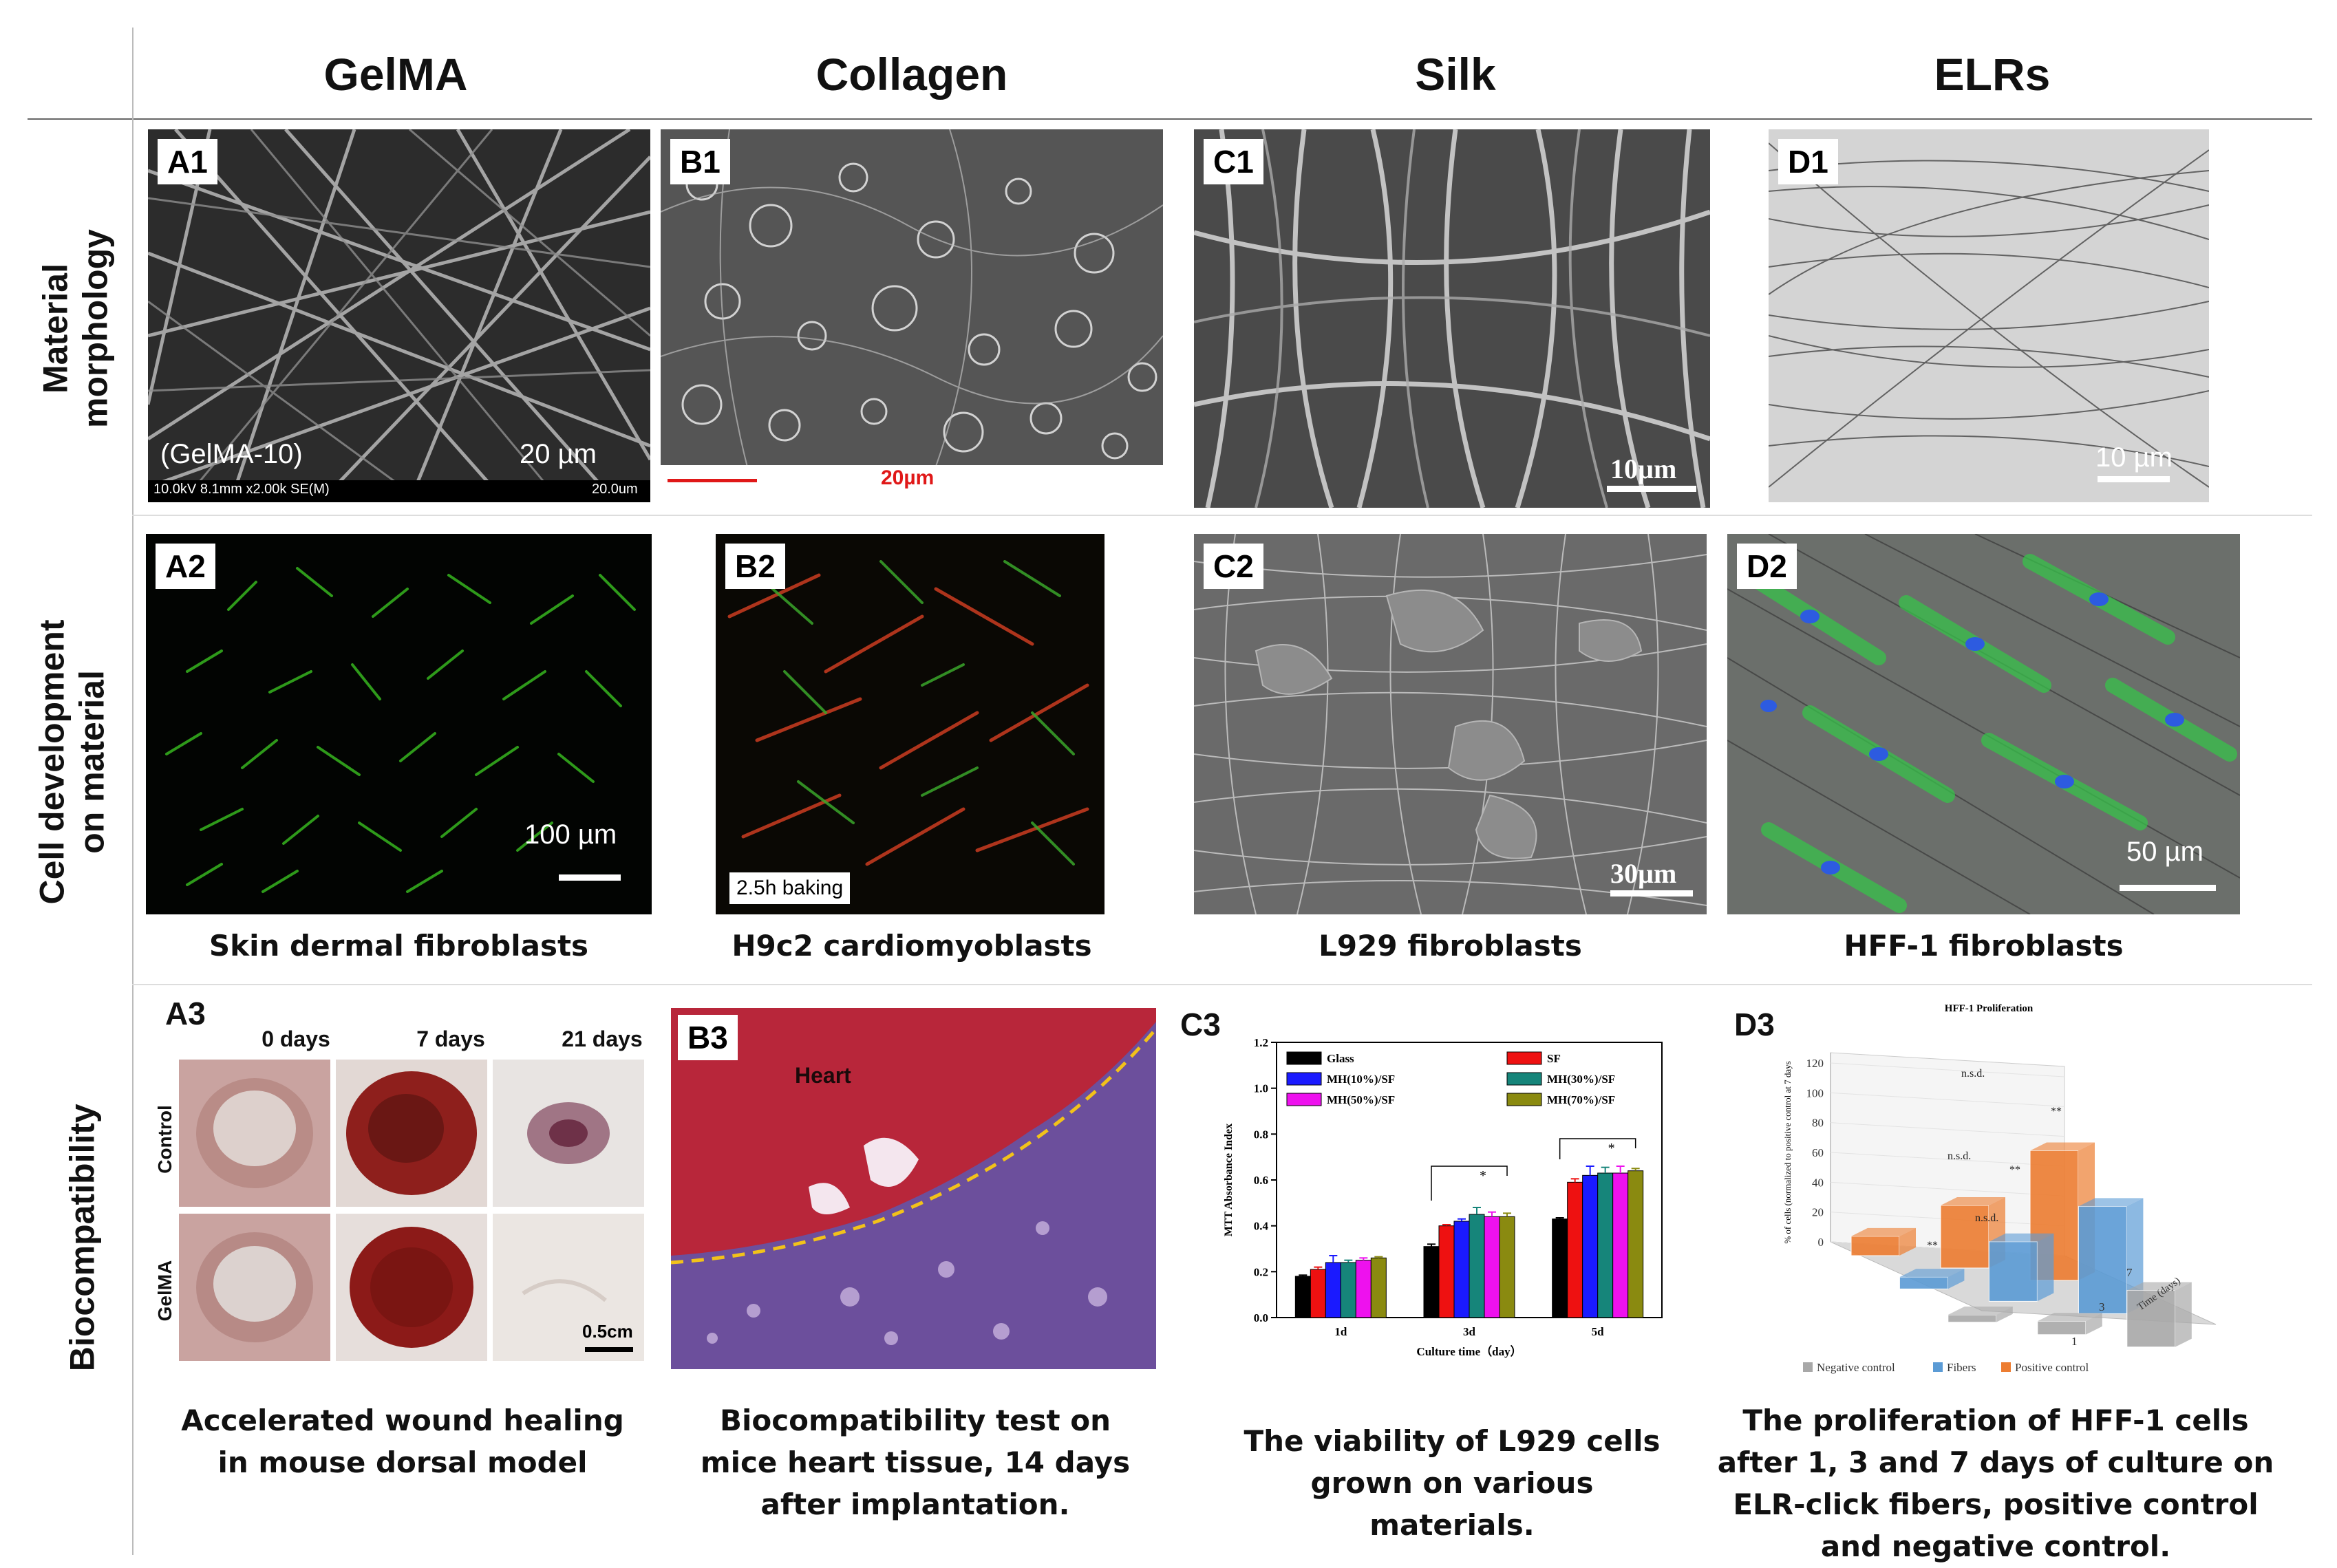 This screenshot has width=2337, height=1568. Describe the element at coordinates (2102, 1306) in the screenshot. I see `d3-xtick-label: 3` at that location.